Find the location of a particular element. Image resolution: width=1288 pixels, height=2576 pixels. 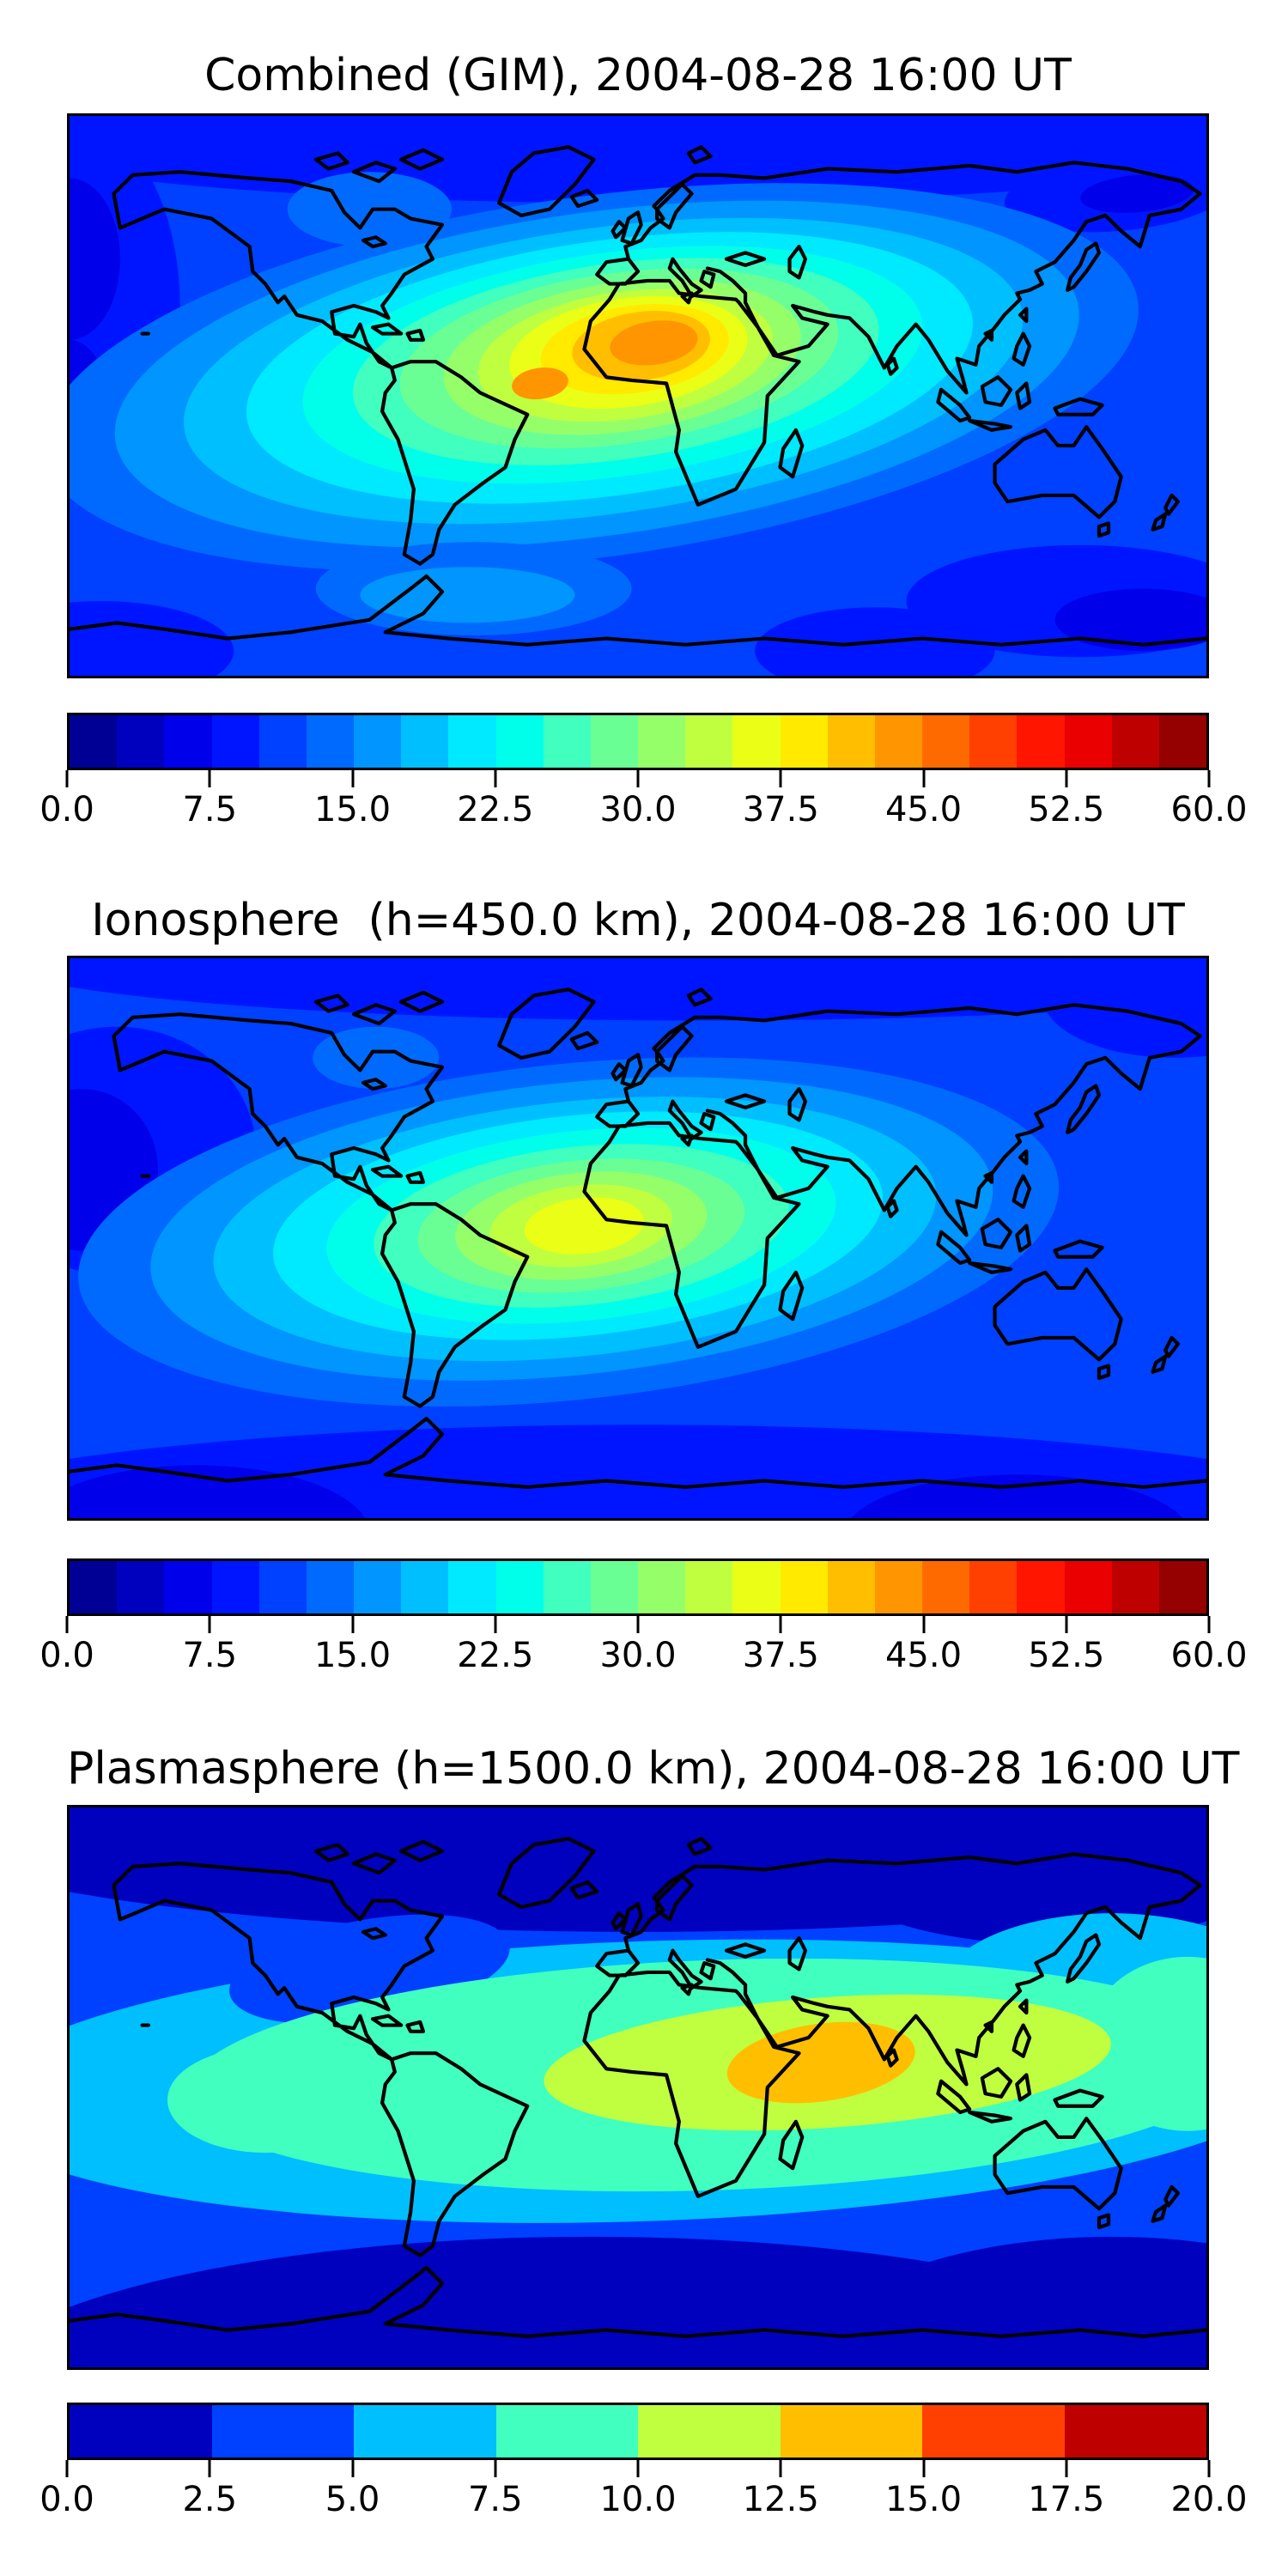

tick-label: 17.5 is located at coordinates (1067, 2500).